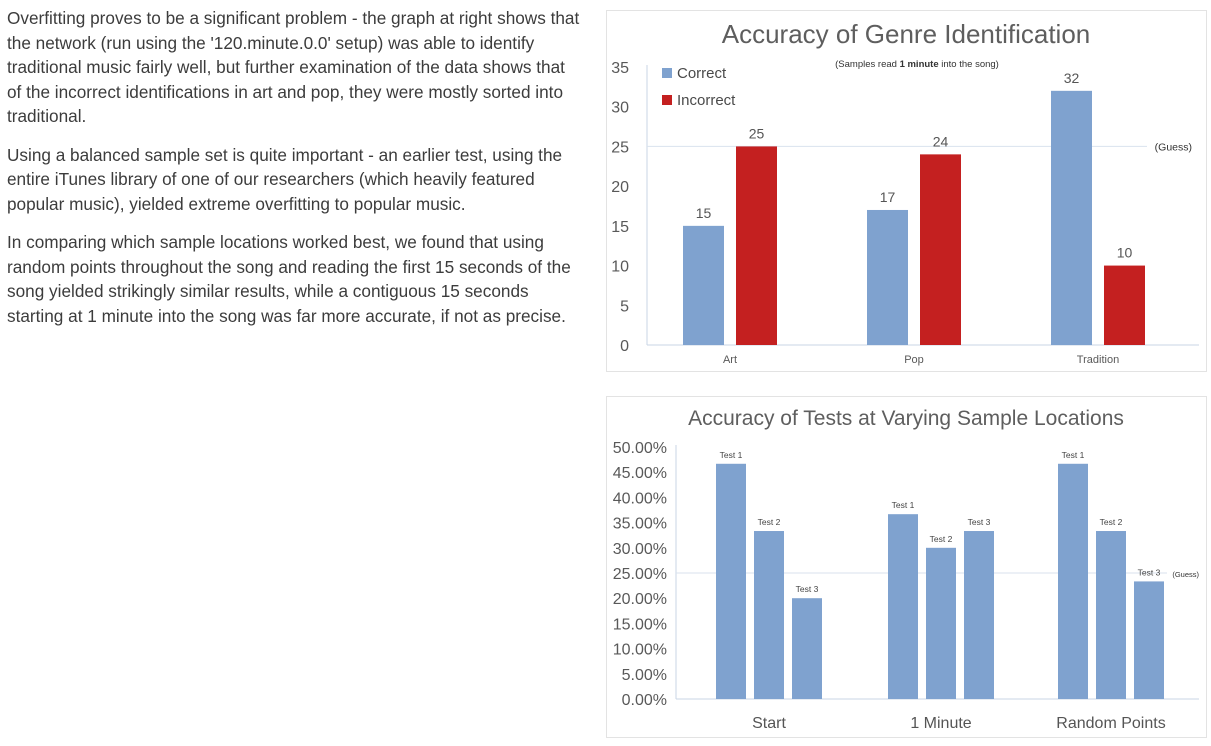 This screenshot has height=746, width=1211. What do you see at coordinates (769, 723) in the screenshot?
I see `x-tick-label: Start` at bounding box center [769, 723].